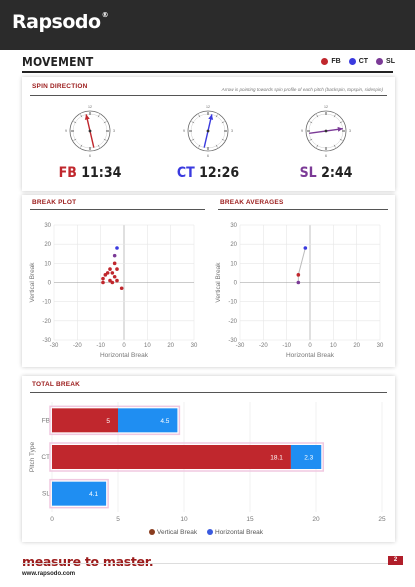  I want to click on x-tick-label: -10, so click(100, 346).